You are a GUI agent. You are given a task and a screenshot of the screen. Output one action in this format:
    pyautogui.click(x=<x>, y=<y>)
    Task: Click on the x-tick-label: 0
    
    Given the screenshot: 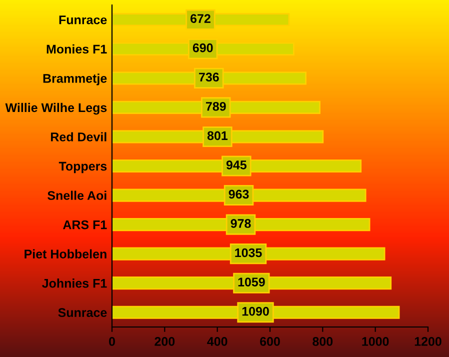 What is the action you would take?
    pyautogui.click(x=112, y=341)
    